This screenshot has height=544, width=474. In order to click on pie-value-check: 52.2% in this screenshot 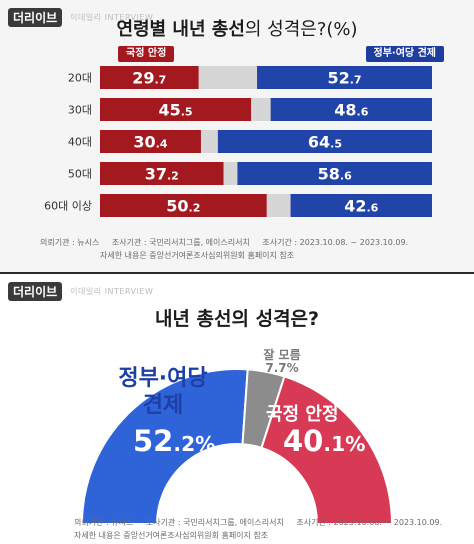, I will do `click(174, 441)`.